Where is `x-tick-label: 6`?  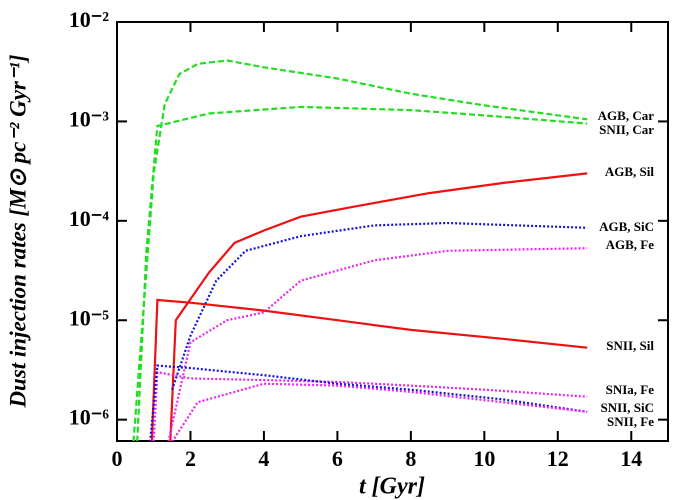
x-tick-label: 6 is located at coordinates (337, 458).